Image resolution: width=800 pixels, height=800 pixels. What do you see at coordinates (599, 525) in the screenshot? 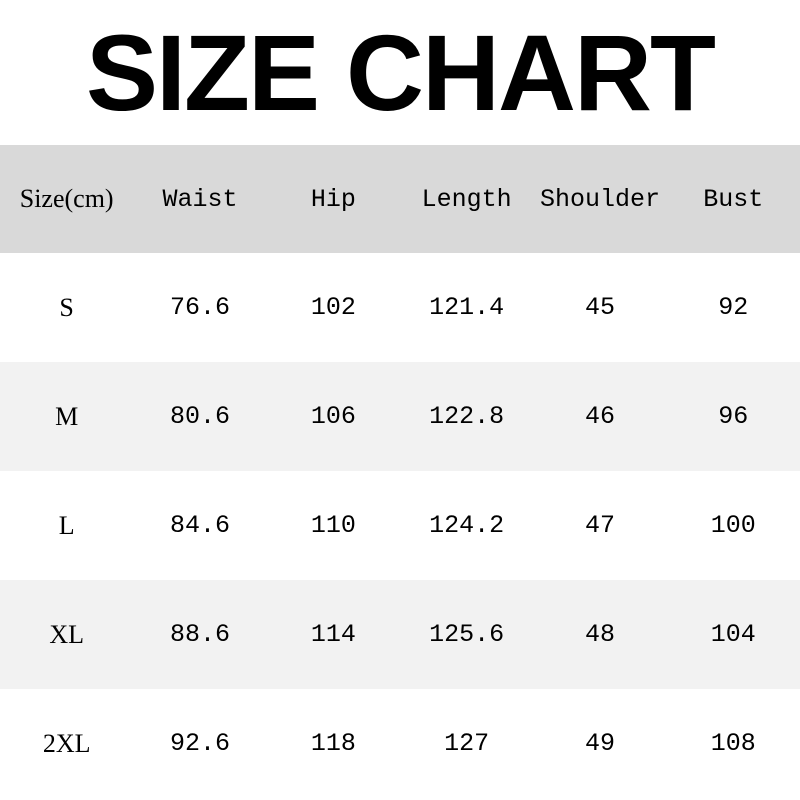
I see `cell-shoulder: 47` at bounding box center [599, 525].